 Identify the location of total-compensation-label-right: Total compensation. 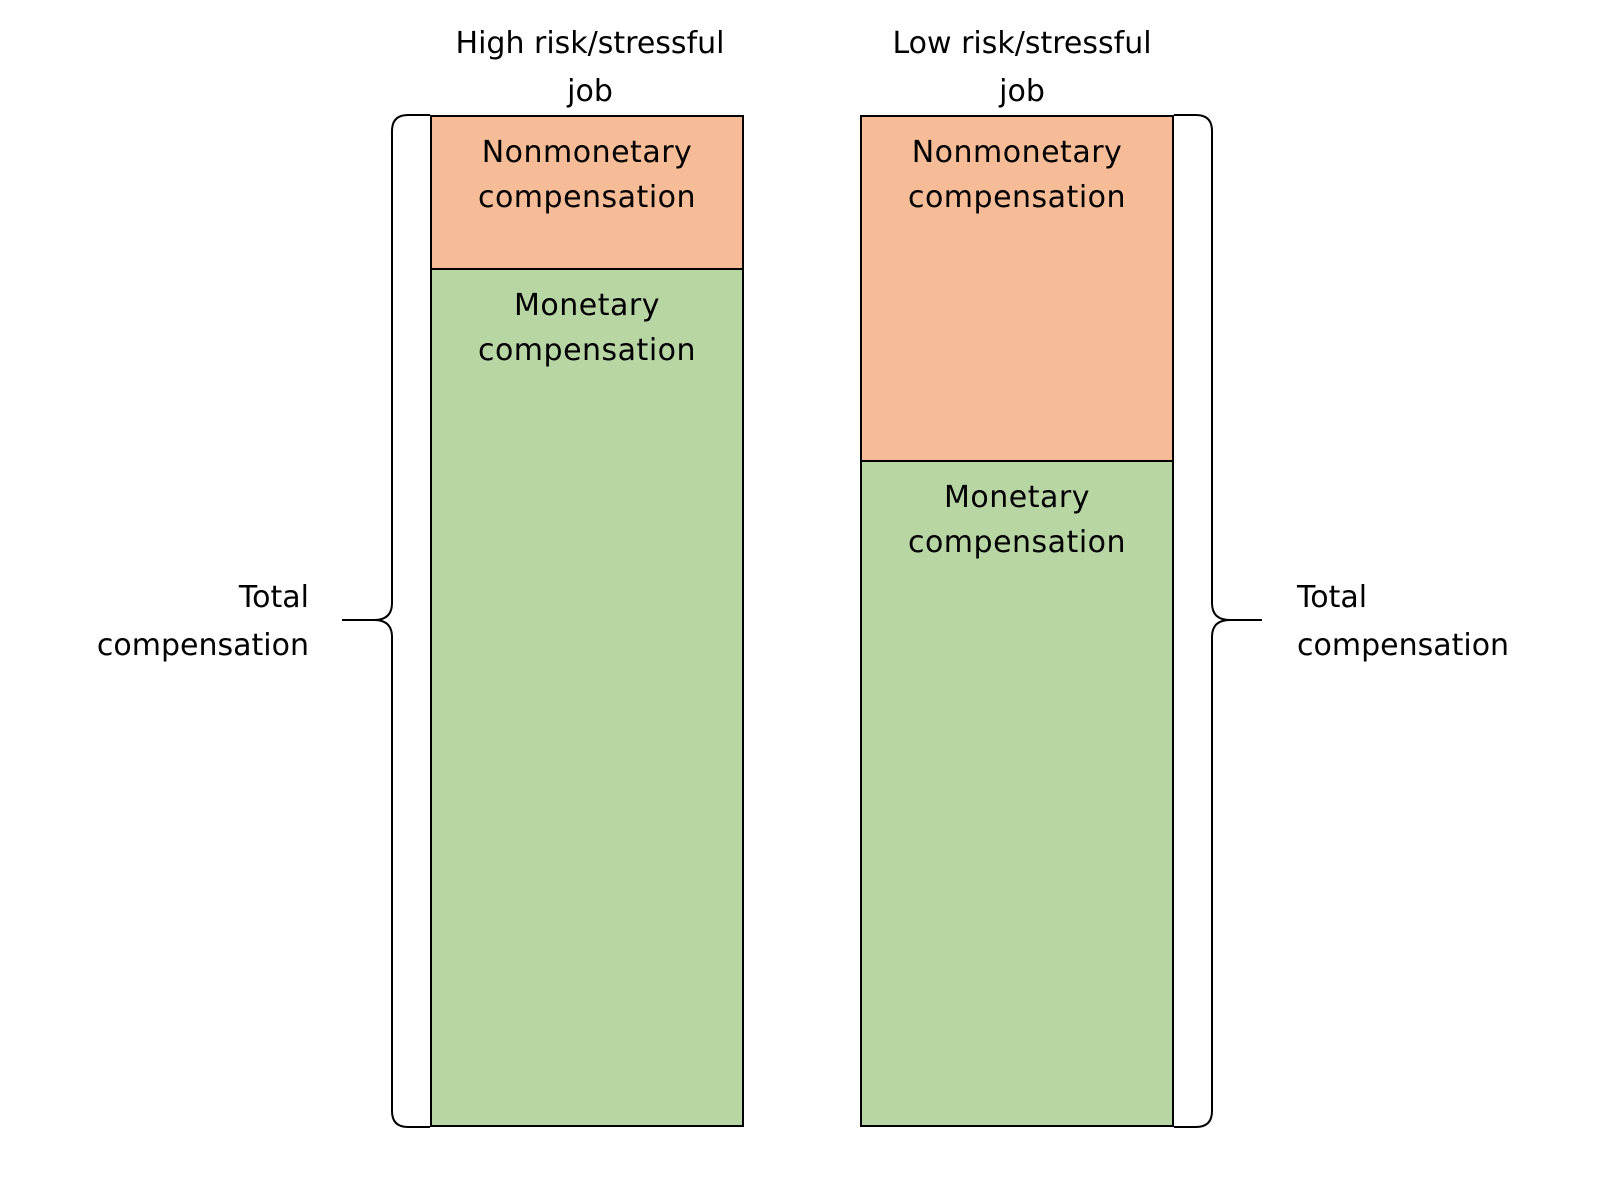
(1403, 621).